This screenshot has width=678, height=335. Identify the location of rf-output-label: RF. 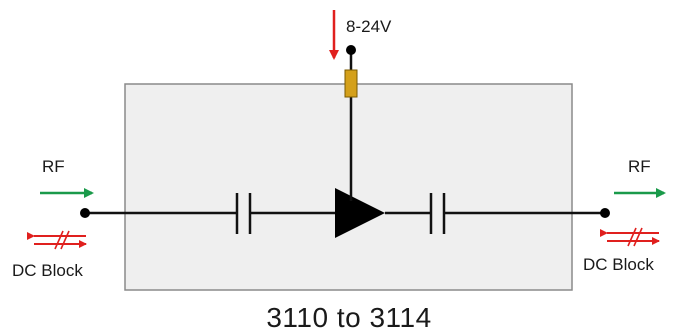
(639, 166).